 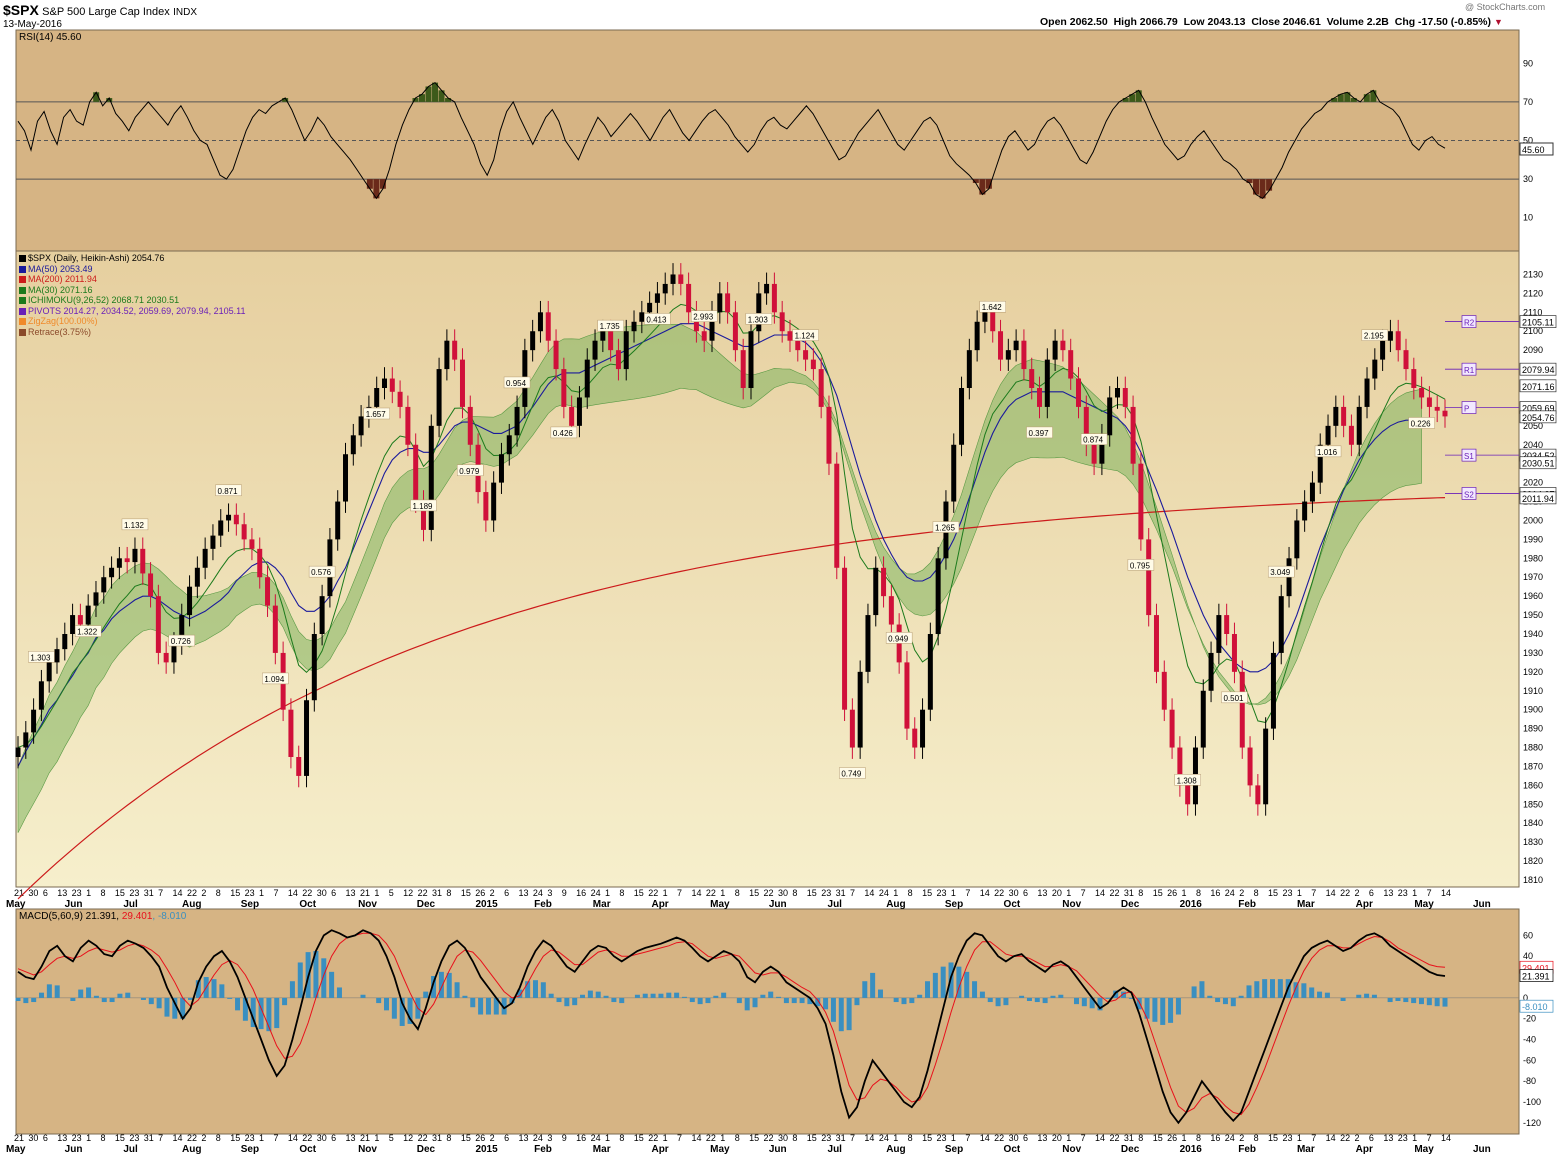 I want to click on x-day-tick: 16, so click(x=1215, y=893).